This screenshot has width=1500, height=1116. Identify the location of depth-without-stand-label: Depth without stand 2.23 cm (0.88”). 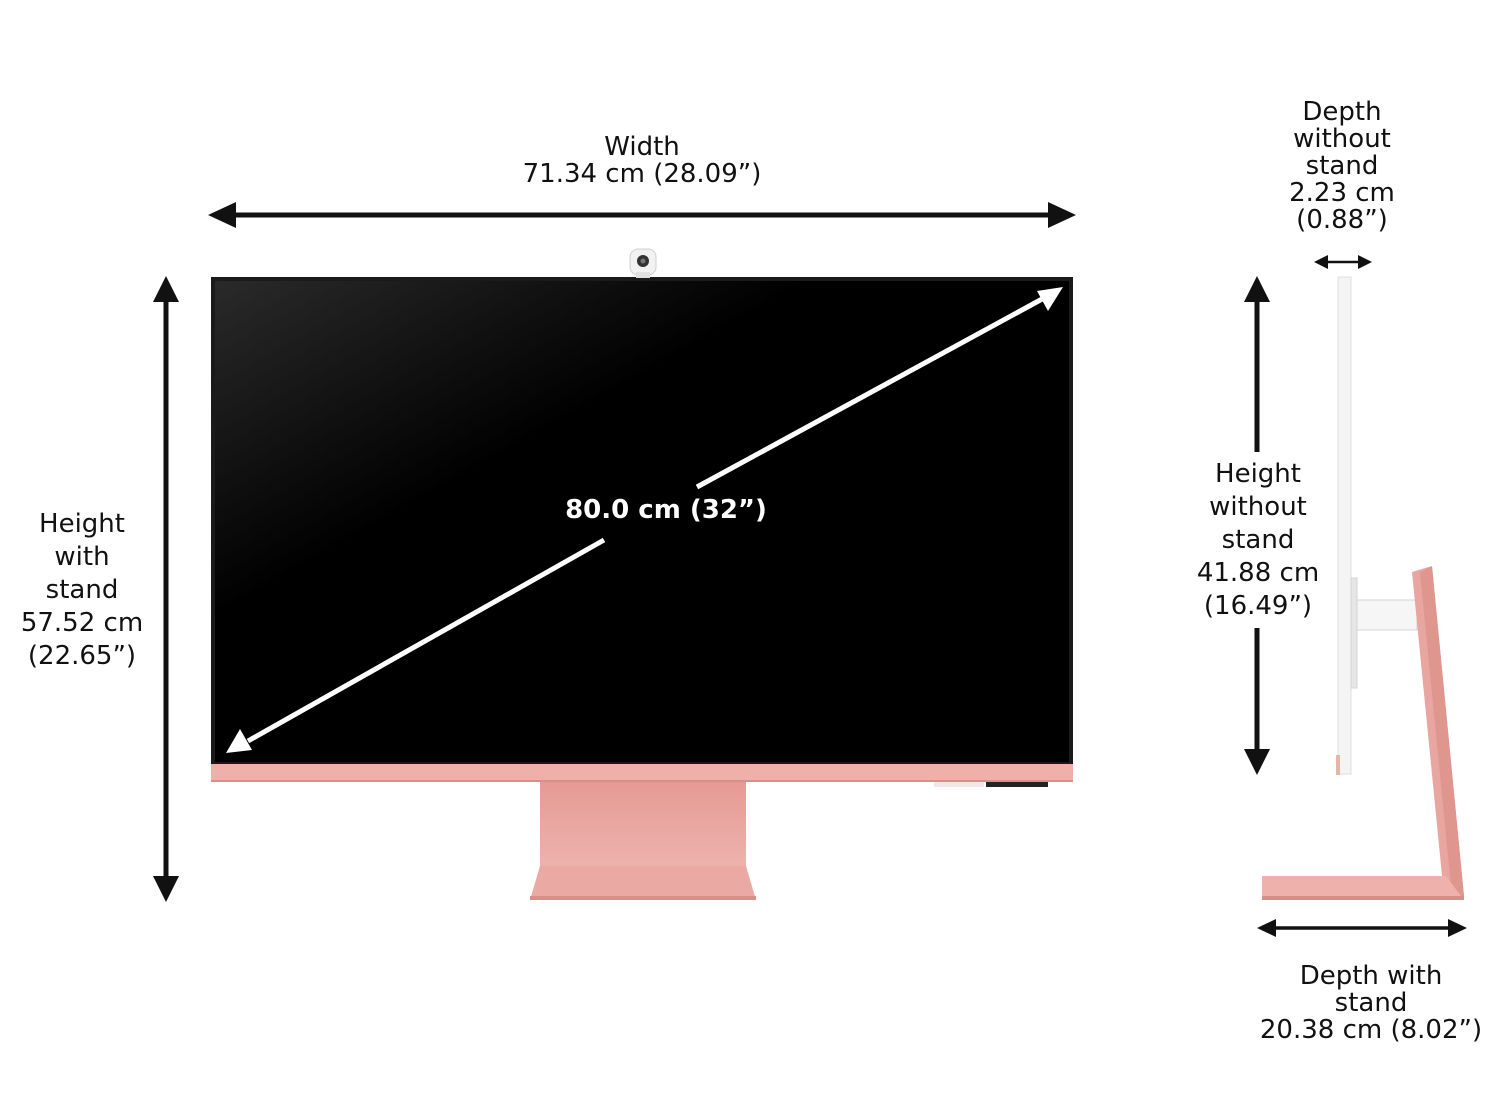
(1342, 166).